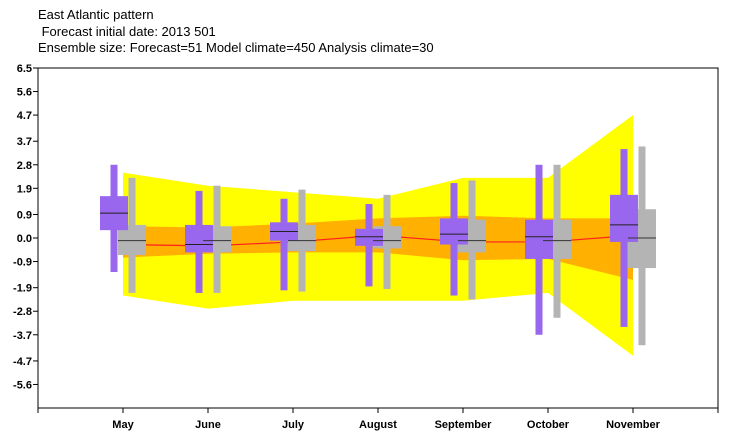  I want to click on x-tick-label: May, so click(123, 425).